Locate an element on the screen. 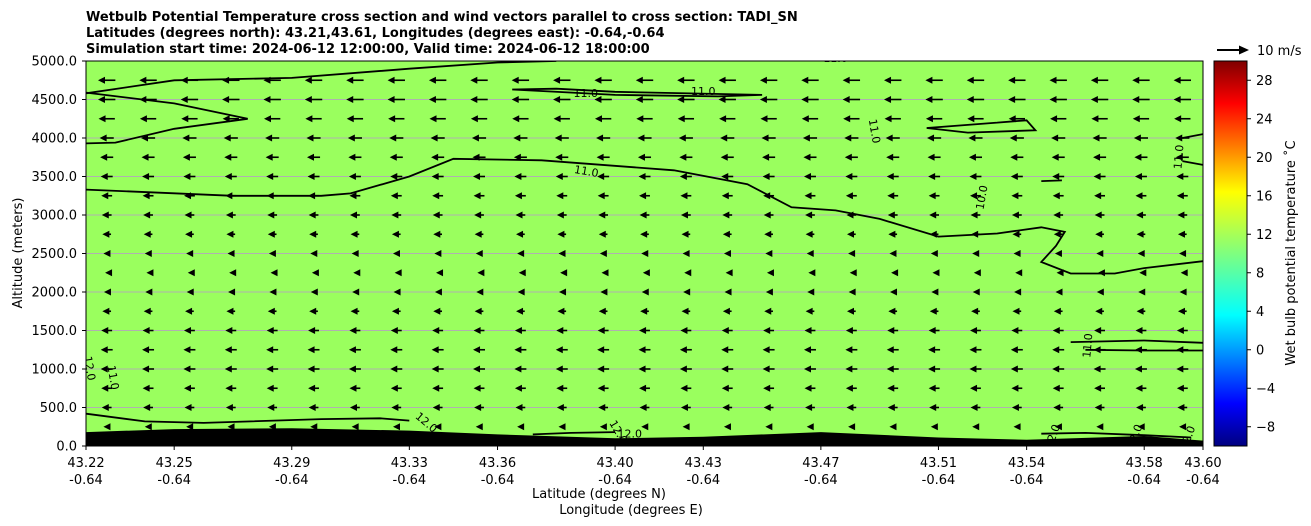 This screenshot has height=526, width=1311. colorbar-tick-label: 0 is located at coordinates (1260, 350).